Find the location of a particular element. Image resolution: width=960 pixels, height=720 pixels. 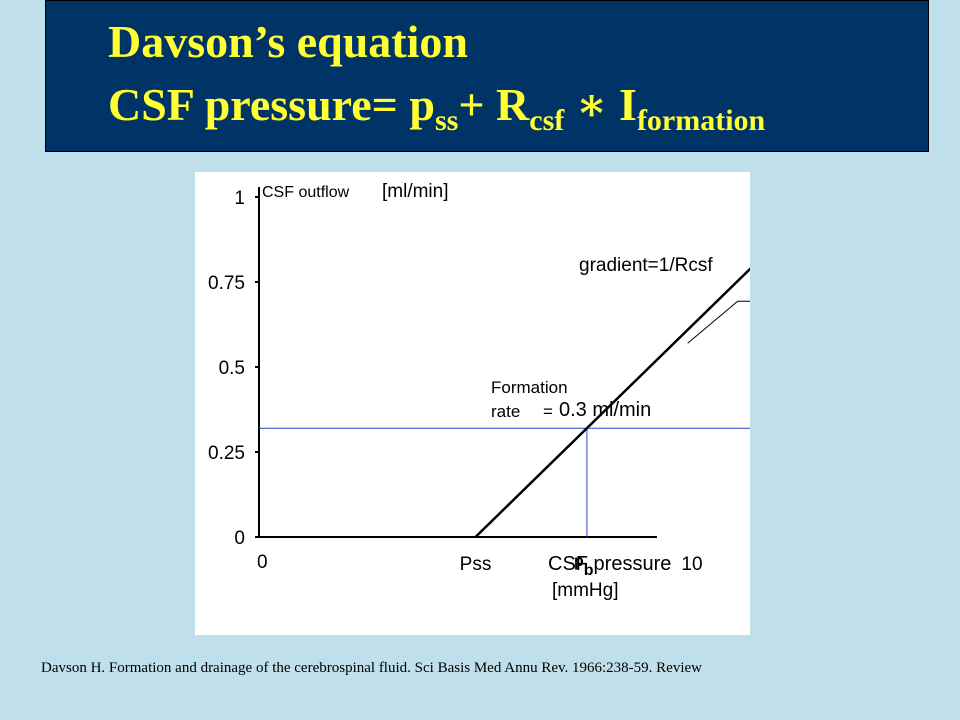

gradient-annotation: gradient=1/Rcsf is located at coordinates (646, 265).